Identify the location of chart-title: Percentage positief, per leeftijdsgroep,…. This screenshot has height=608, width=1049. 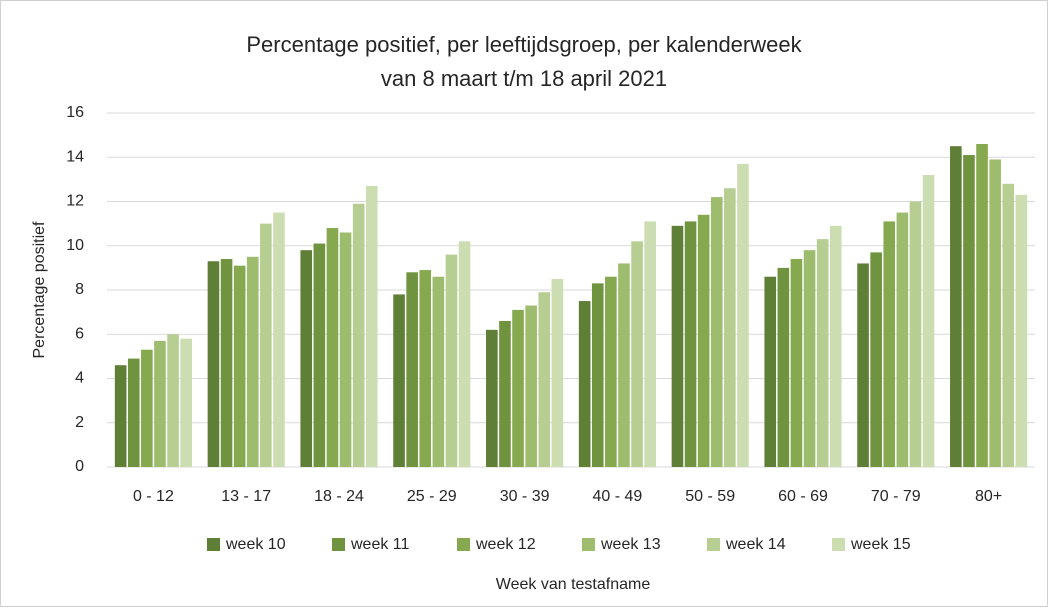
(524, 44).